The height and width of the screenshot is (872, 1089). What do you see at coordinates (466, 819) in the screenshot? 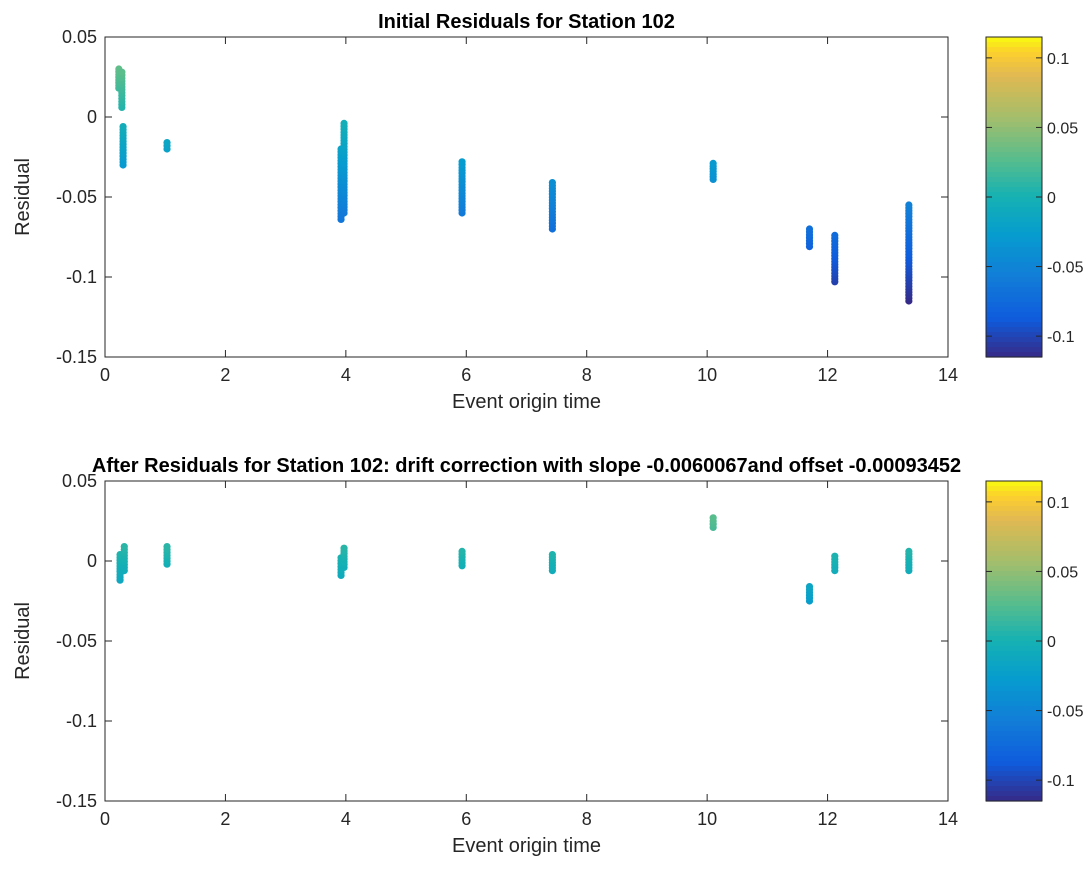
I see `x-tick-label: 6` at bounding box center [466, 819].